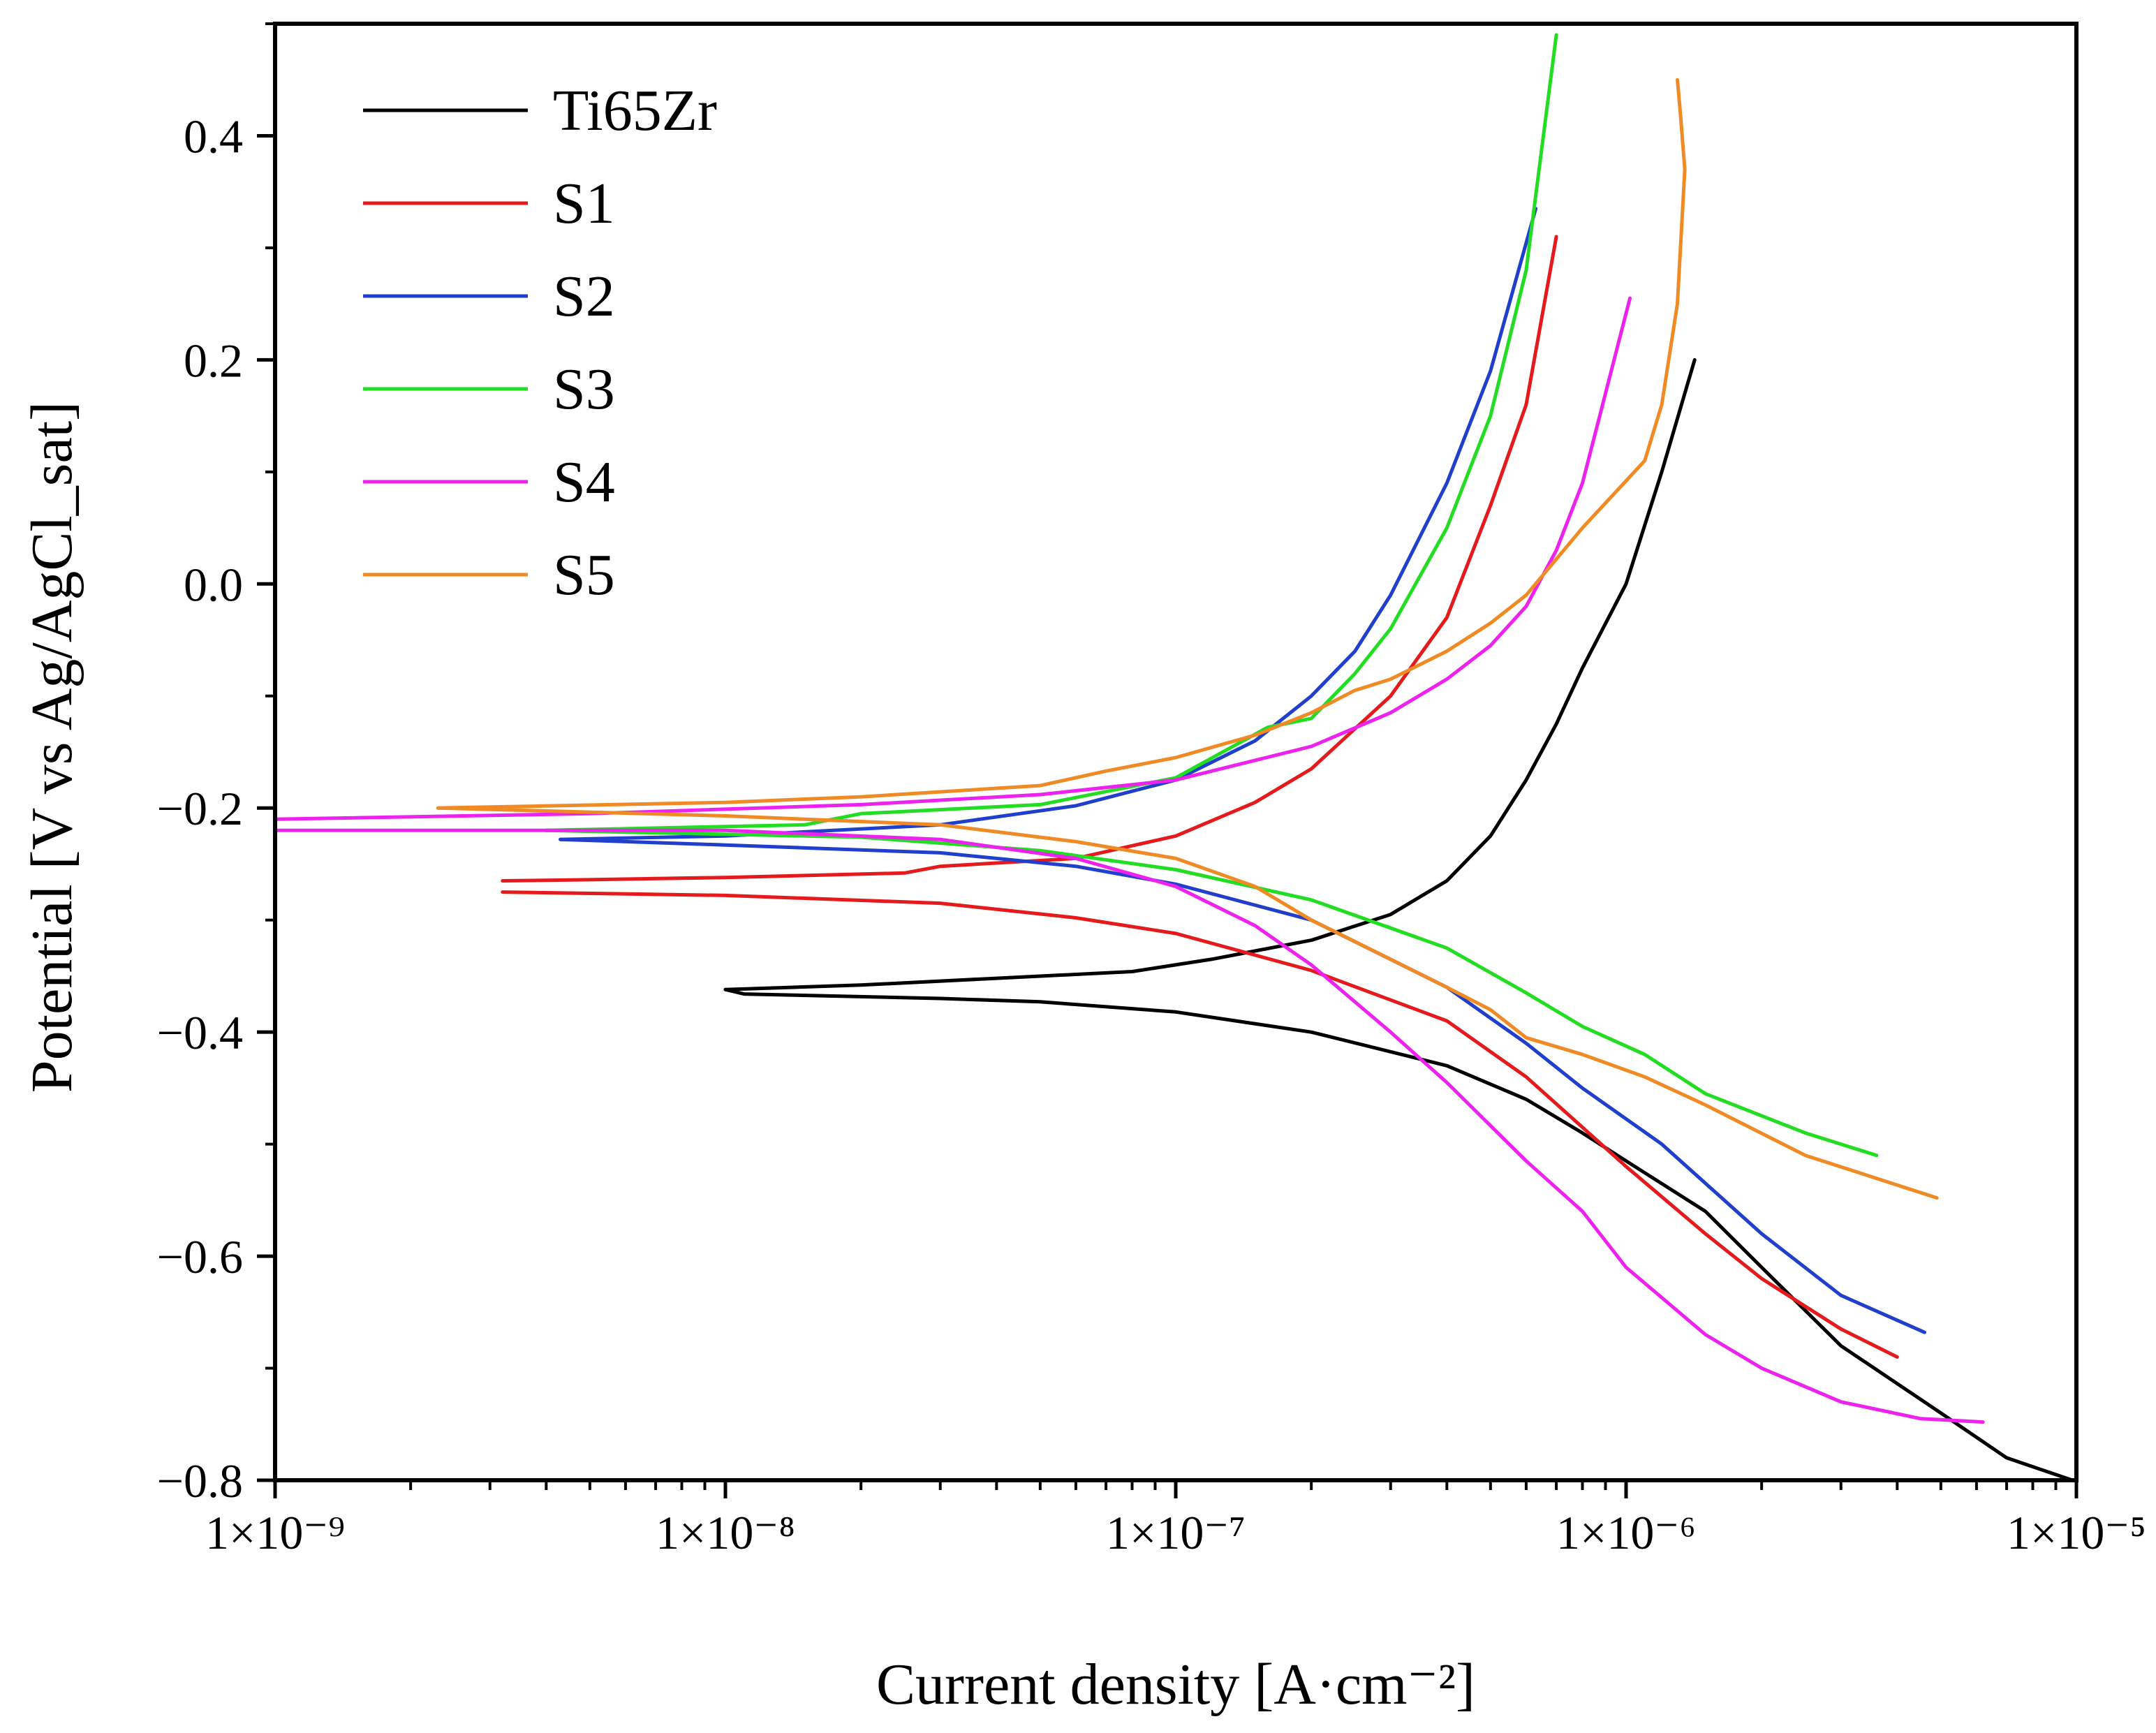  Describe the element at coordinates (540, 342) in the screenshot. I see `legend: Ti65Zr S1 S2 S3 S4 S5` at that location.